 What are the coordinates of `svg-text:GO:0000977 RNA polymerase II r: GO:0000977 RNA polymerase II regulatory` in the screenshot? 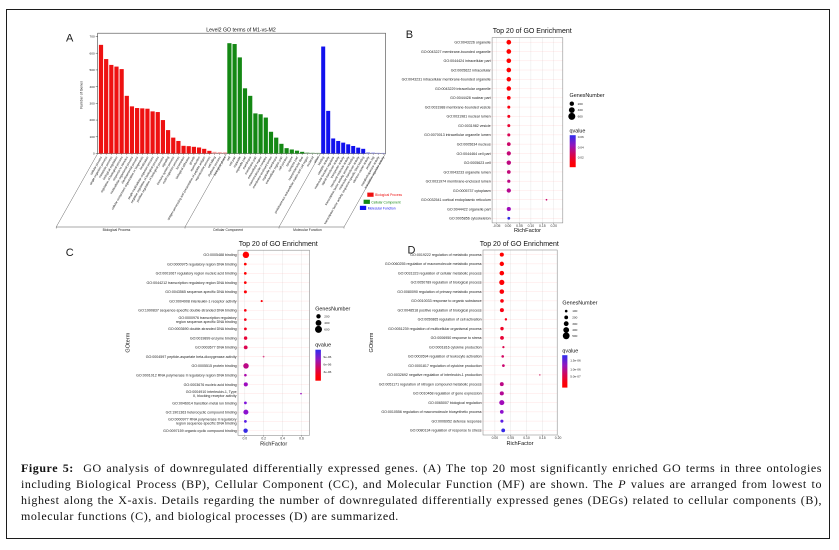 It's located at (202, 420).